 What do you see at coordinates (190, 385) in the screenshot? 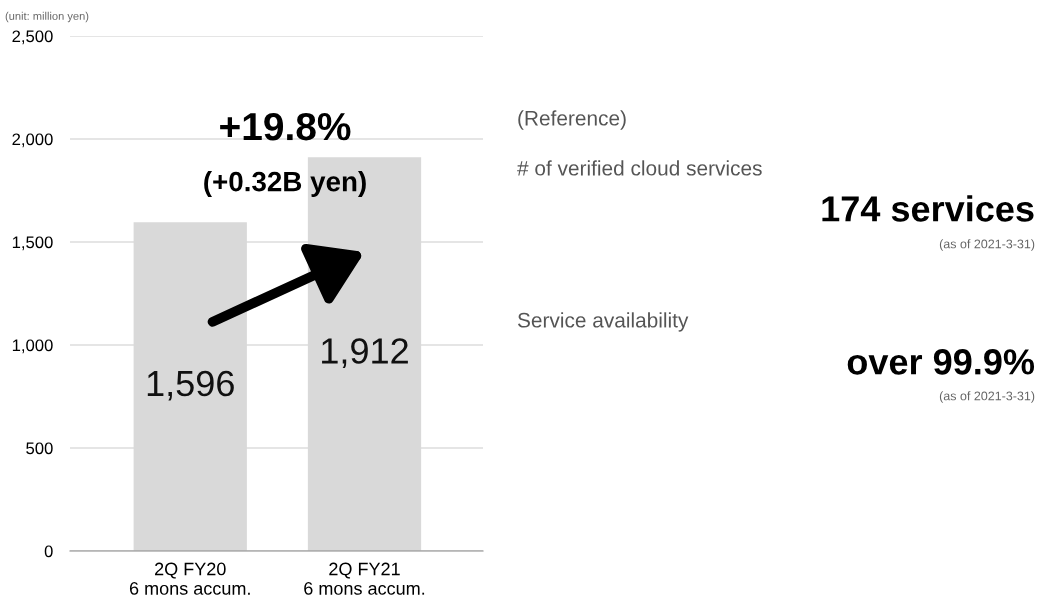
I see `data-label: 1,596` at bounding box center [190, 385].